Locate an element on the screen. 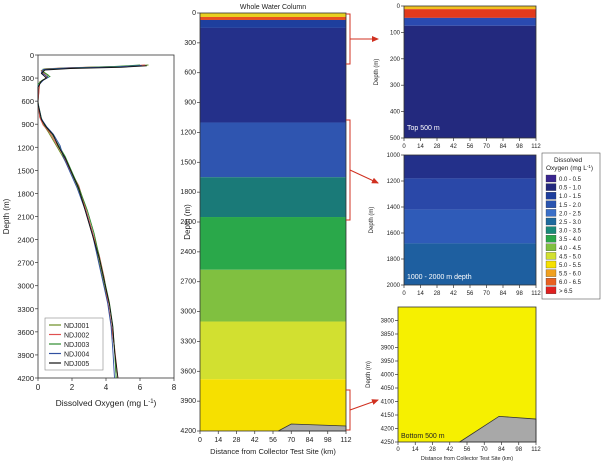 This screenshot has height=469, width=603. bottom-xtick-label-6: 84 is located at coordinates (501, 450).